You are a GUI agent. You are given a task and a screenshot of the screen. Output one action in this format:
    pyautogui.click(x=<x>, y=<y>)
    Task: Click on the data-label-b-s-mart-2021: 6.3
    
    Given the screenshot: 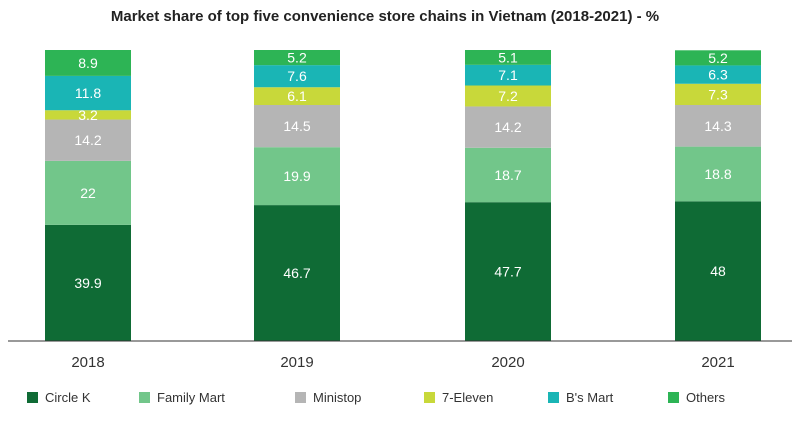 What is the action you would take?
    pyautogui.click(x=718, y=75)
    